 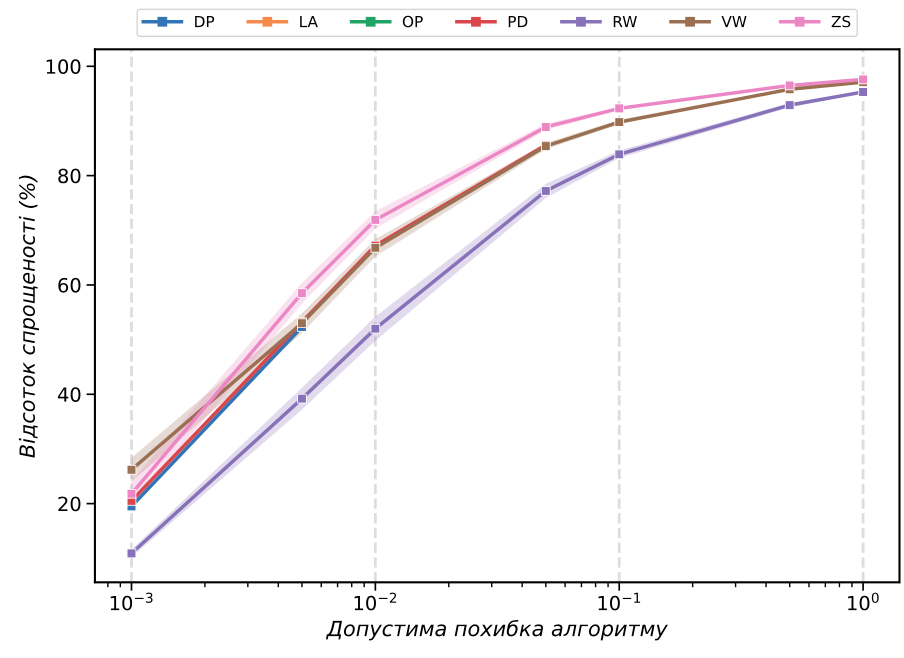 What do you see at coordinates (29, 317) in the screenshot?
I see `y-axis-title: Відсоток спрощеності (%)` at bounding box center [29, 317].